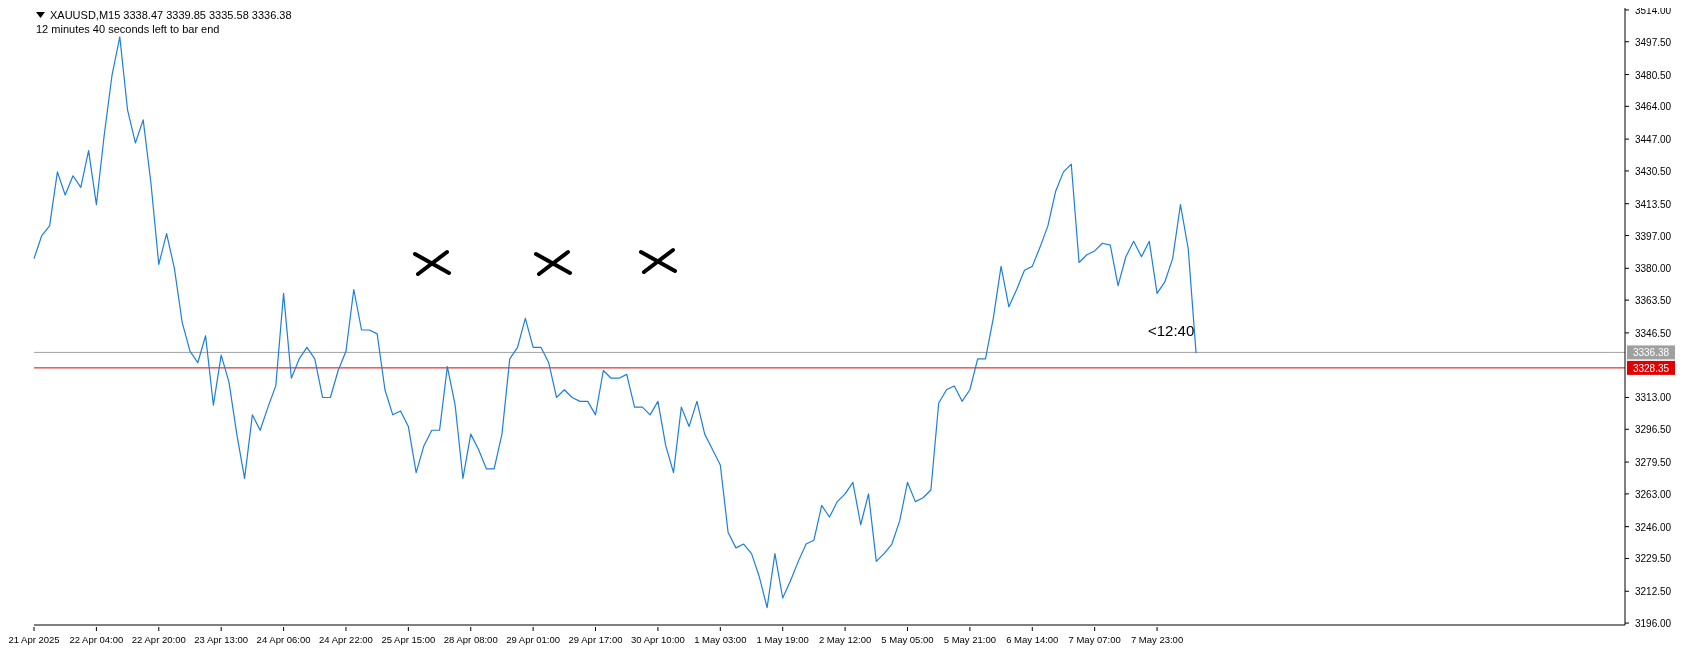 This screenshot has height=655, width=1685. Describe the element at coordinates (96, 639) in the screenshot. I see `x-tick-label: 22 Apr 04:00` at that location.